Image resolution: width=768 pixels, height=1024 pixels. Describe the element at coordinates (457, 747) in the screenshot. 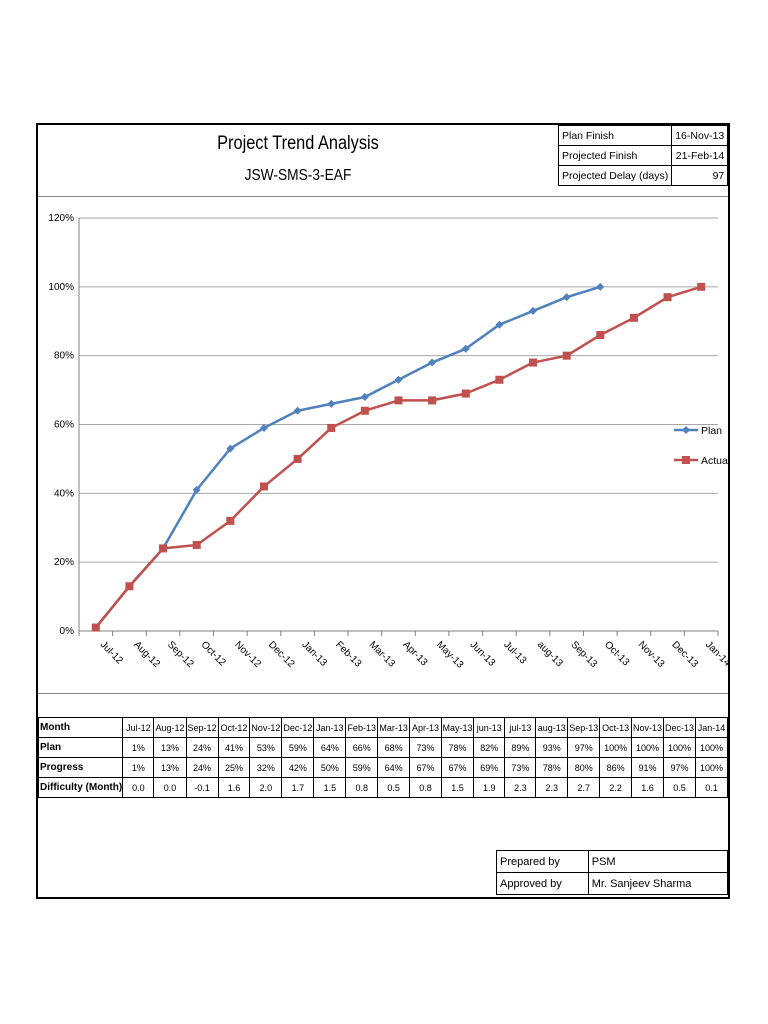

I see `table-cell: 78%` at that location.